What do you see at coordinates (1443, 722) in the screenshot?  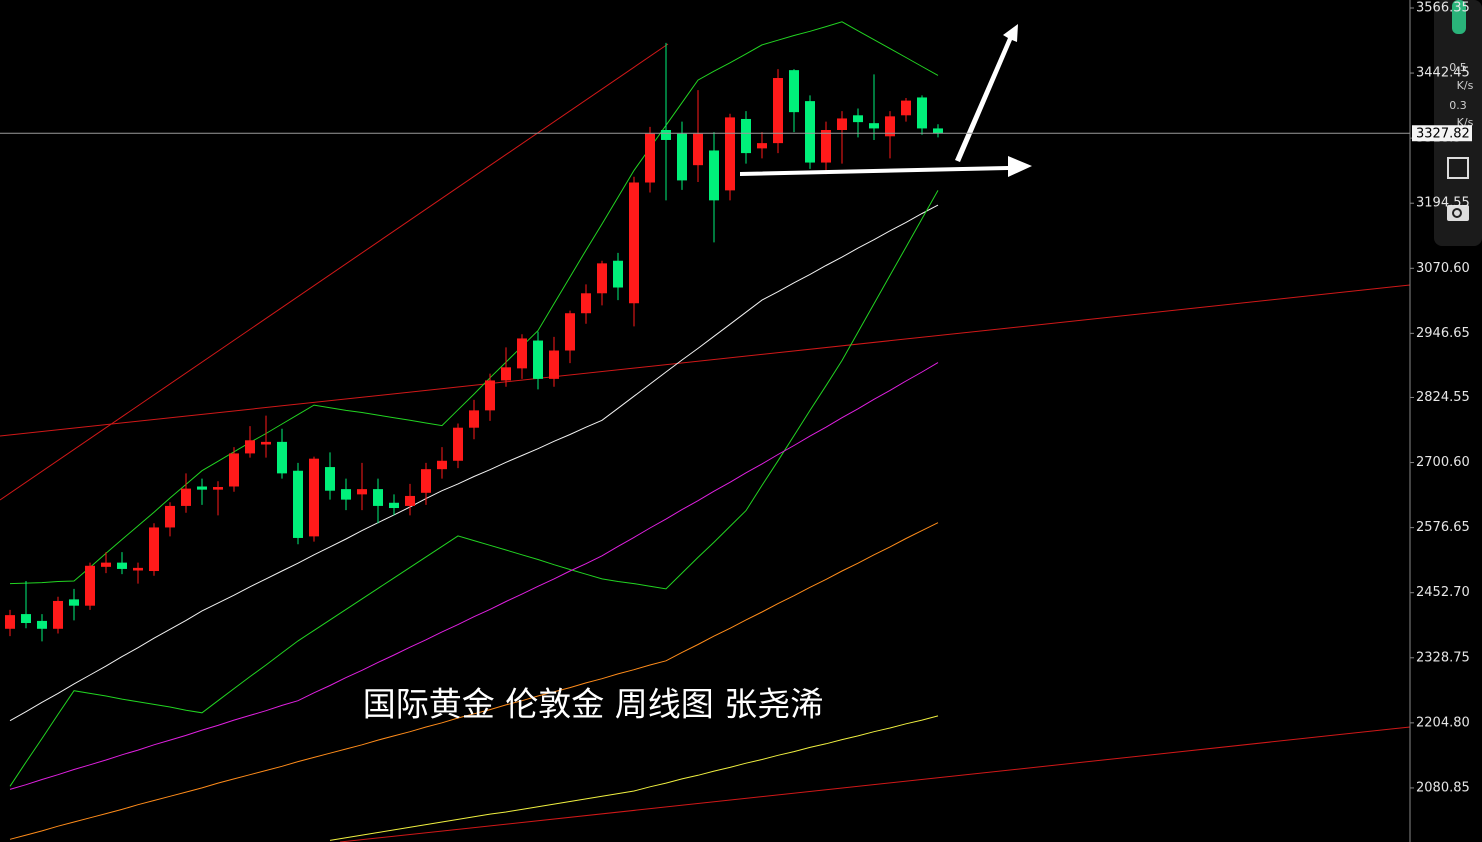 I see `y-tick-label: 2204.80` at bounding box center [1443, 722].